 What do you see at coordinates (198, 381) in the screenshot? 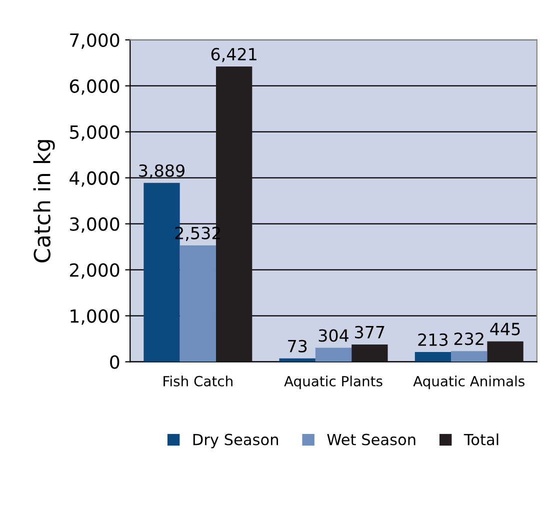
I see `x-tick-label: Fish Catch` at bounding box center [198, 381].